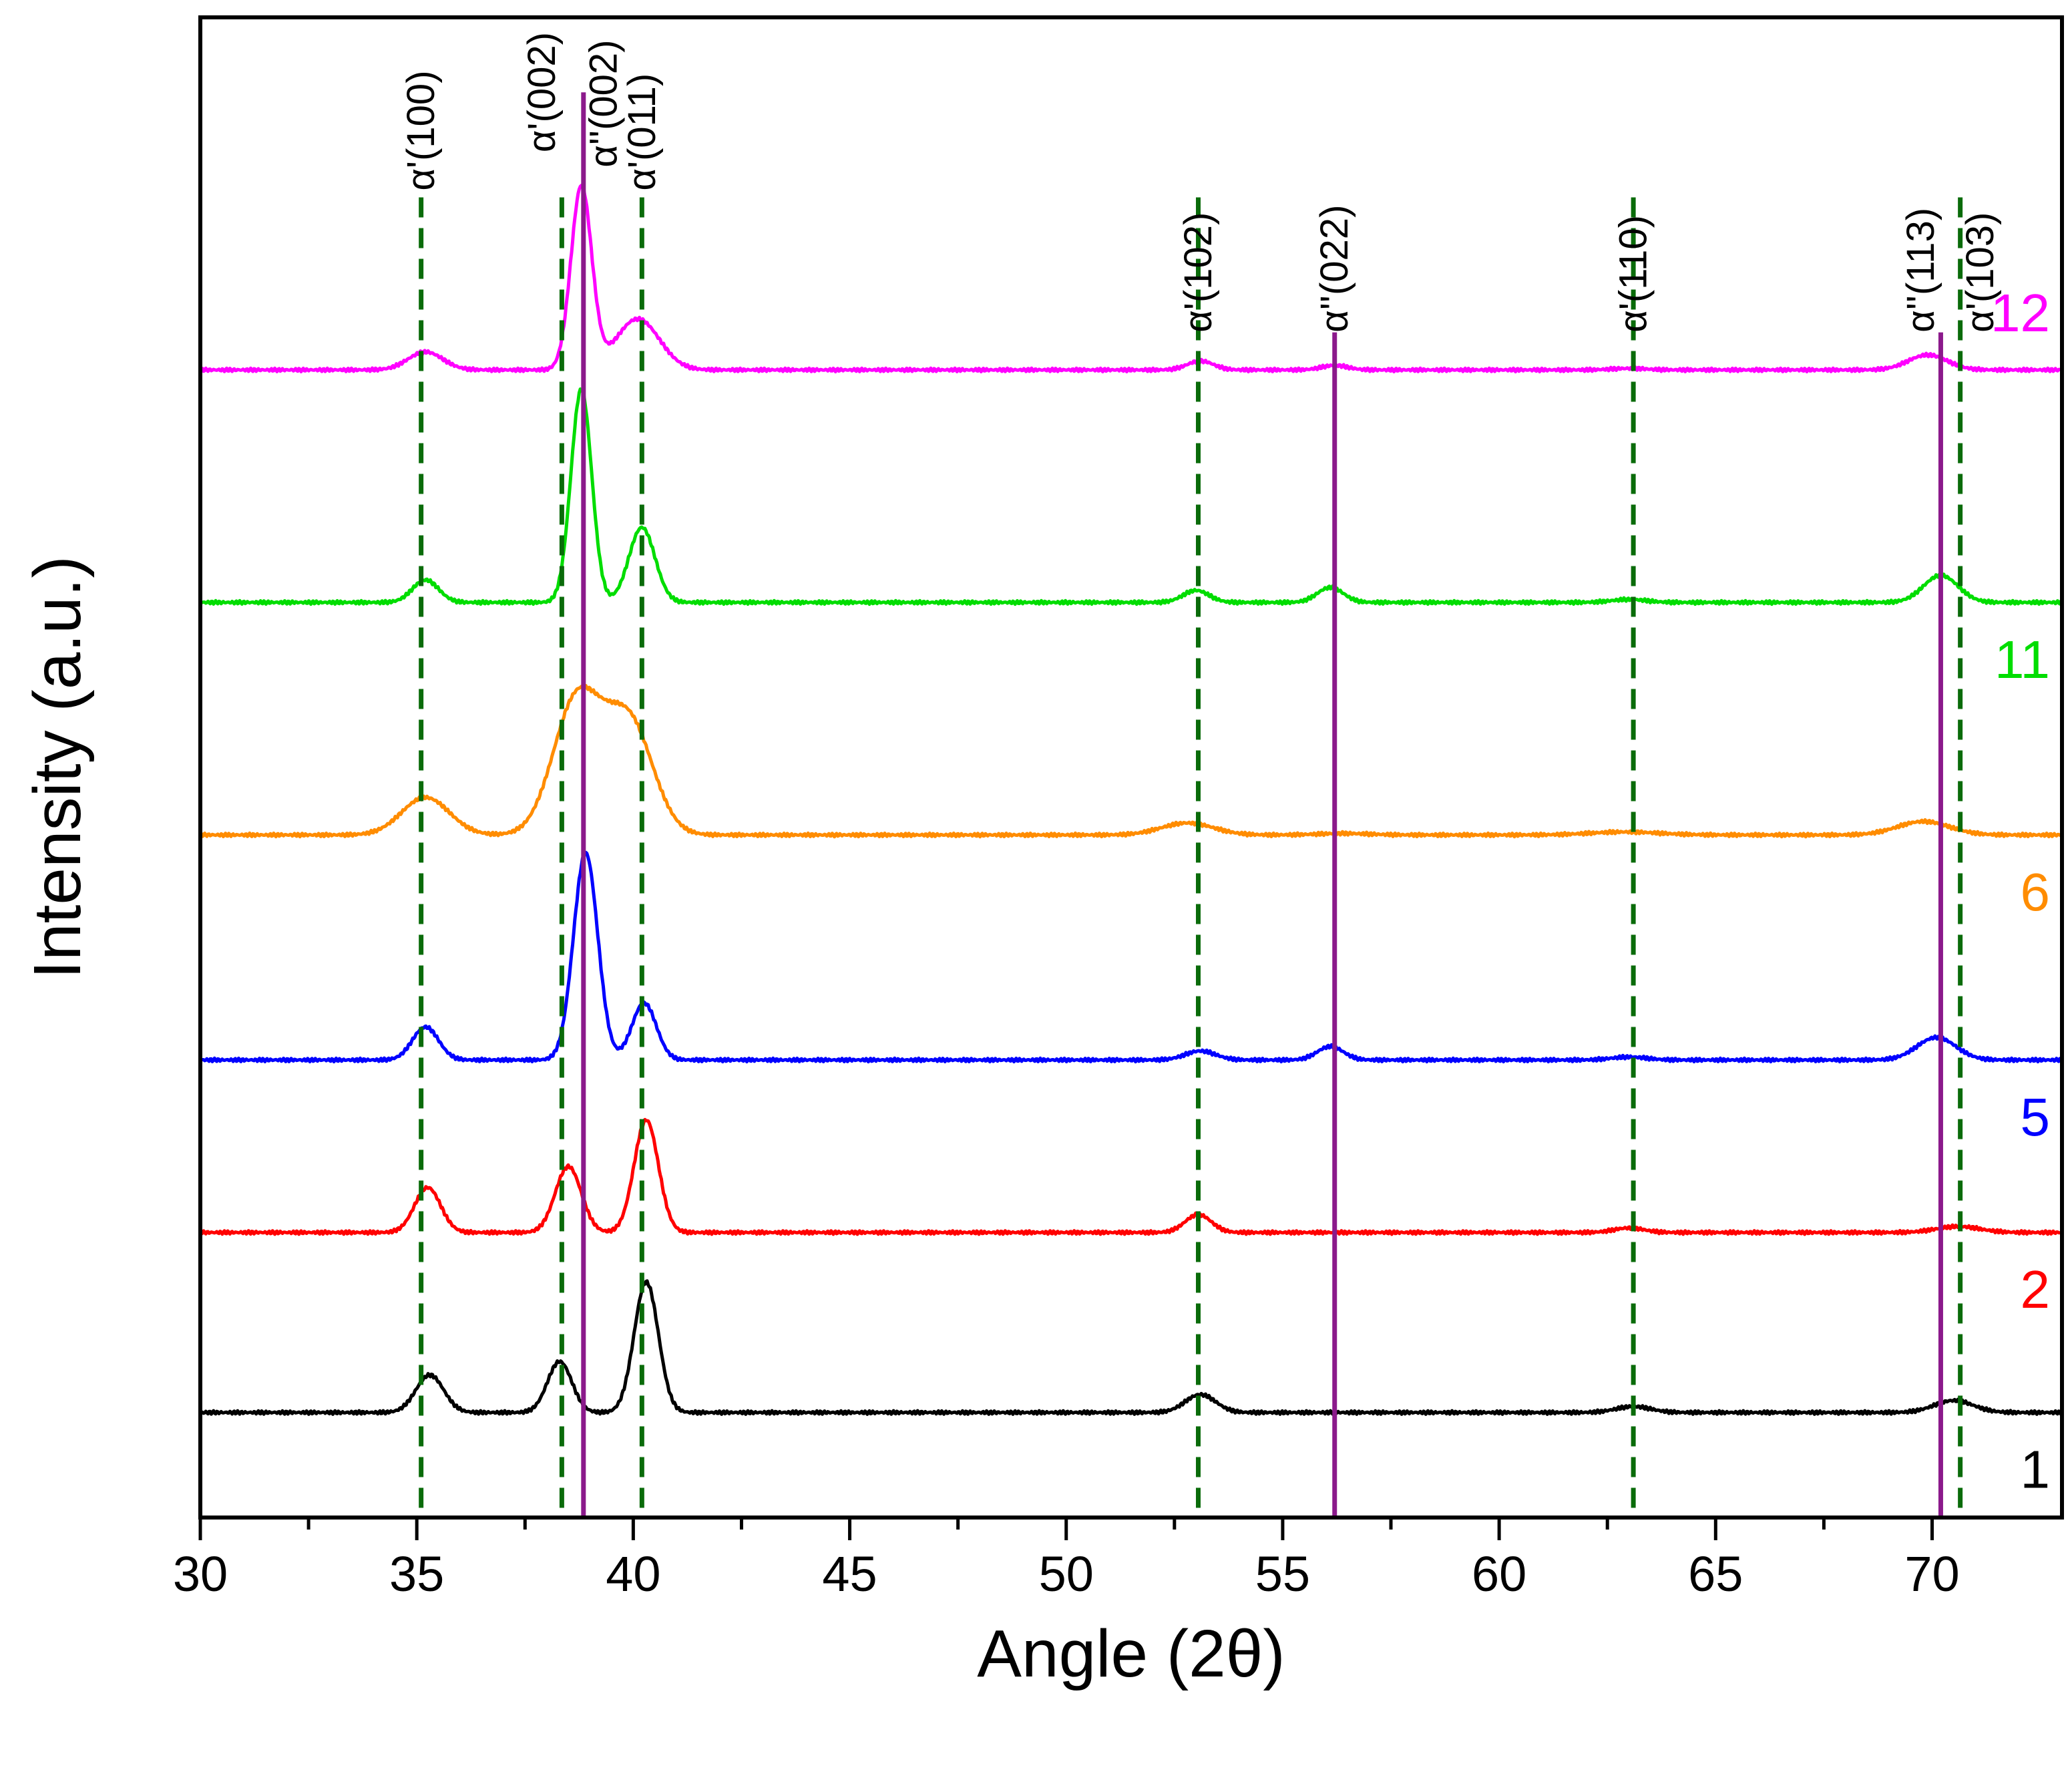  What do you see at coordinates (1715, 1574) in the screenshot?
I see `x-tick-label-65: 65` at bounding box center [1715, 1574].